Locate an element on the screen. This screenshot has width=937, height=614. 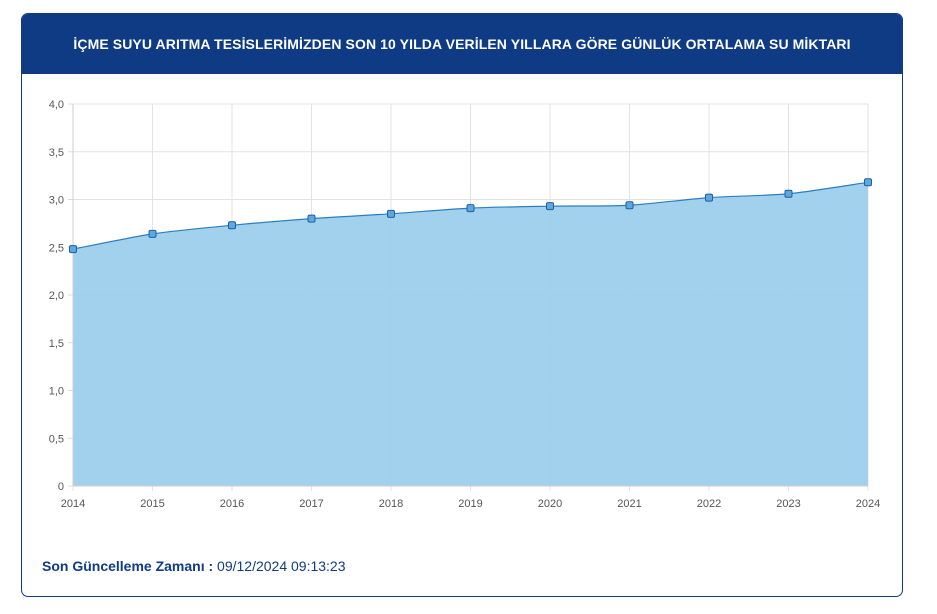
x-tick-label: 2020 is located at coordinates (550, 504).